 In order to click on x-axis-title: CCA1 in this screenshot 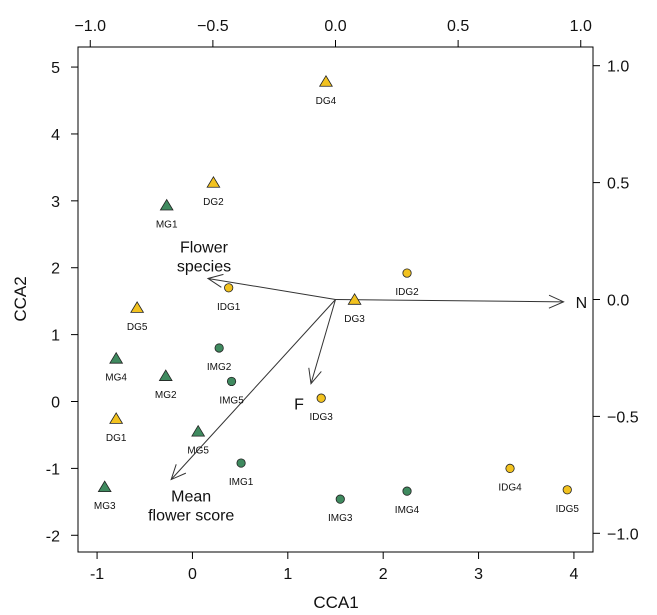, I will do `click(335, 602)`.